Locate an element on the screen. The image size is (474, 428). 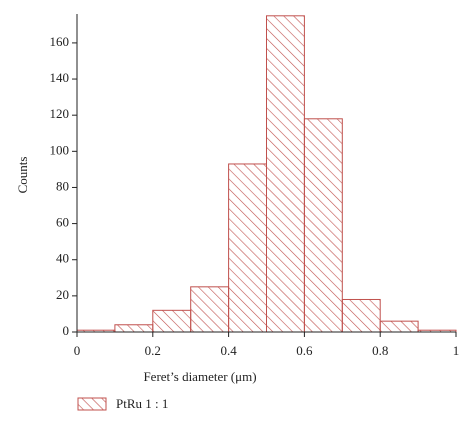
y-axis-label: Counts is located at coordinates (22, 175).